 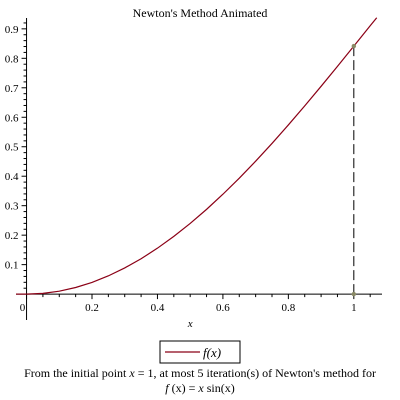 I want to click on iteration-point-curve, so click(x=354, y=46).